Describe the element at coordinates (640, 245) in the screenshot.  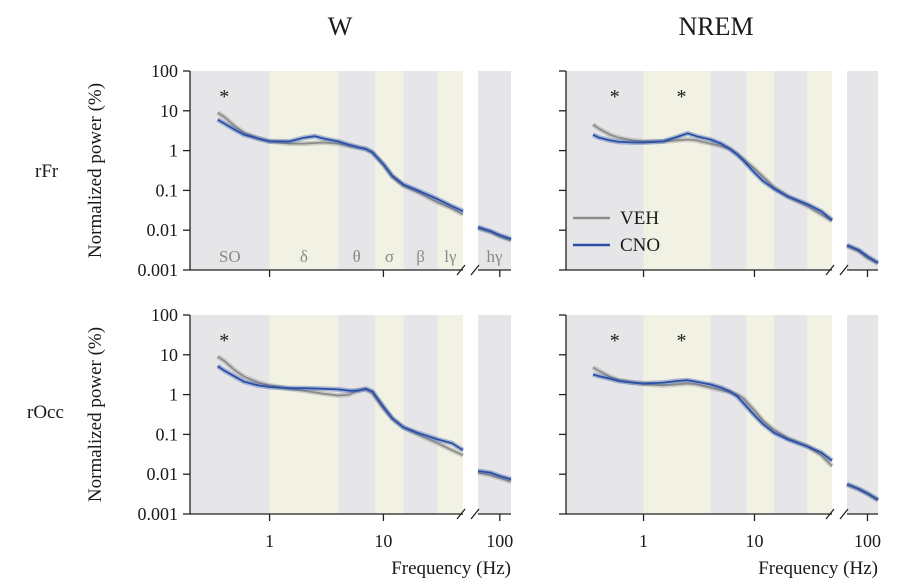
I see `legend-label-cno: CNO` at that location.